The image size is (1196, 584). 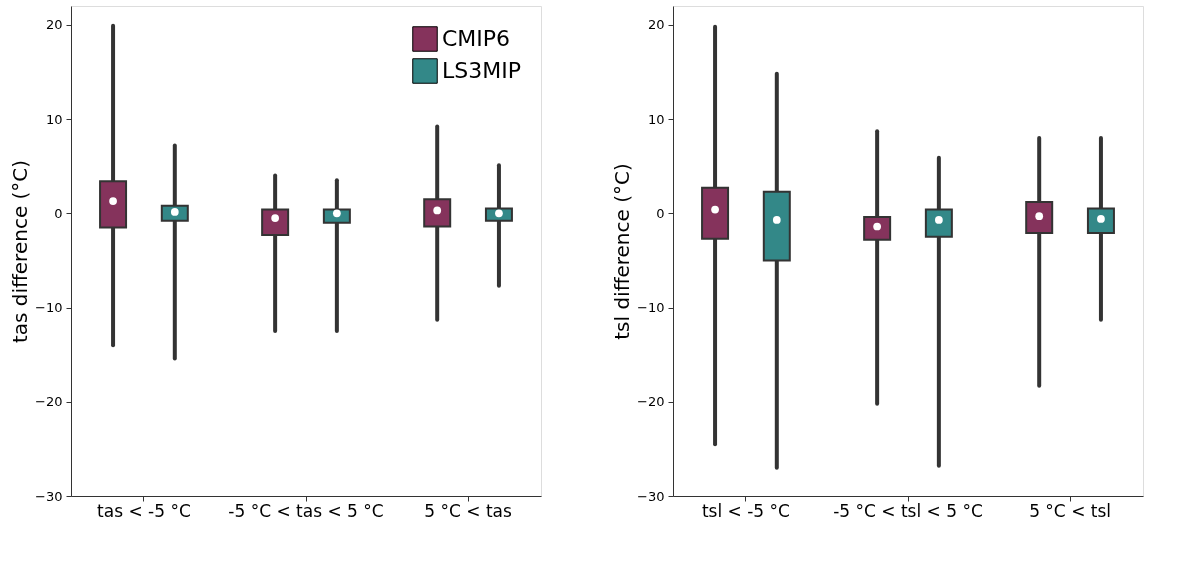 I want to click on y-axis-title: tsl difference (°C), so click(x=622, y=251).